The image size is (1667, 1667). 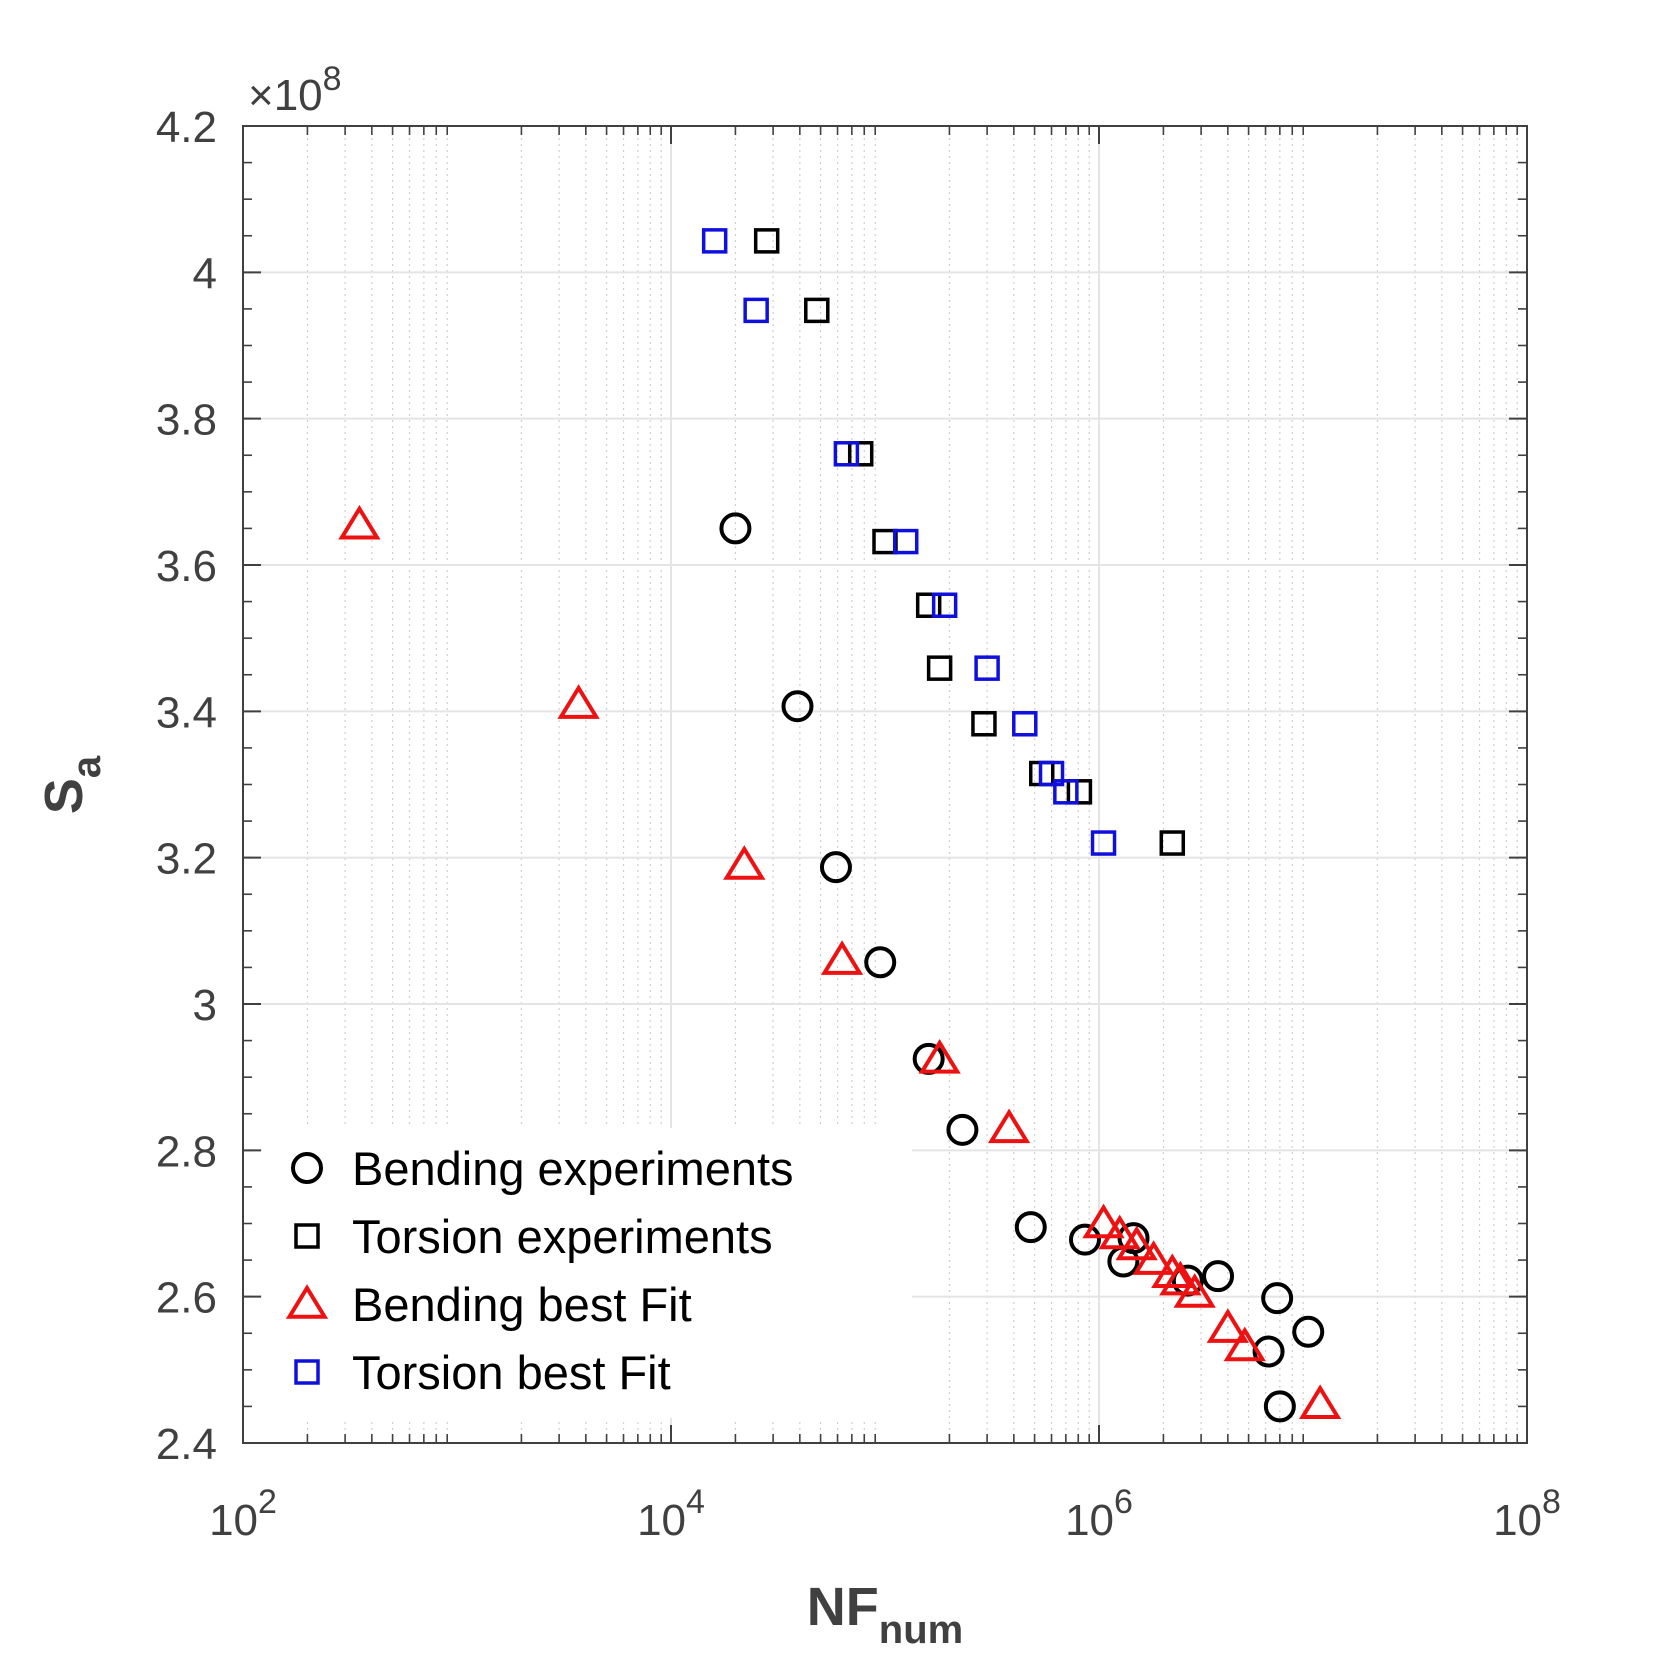 What do you see at coordinates (87, 766) in the screenshot?
I see `y-axis-label-subscript: a` at bounding box center [87, 766].